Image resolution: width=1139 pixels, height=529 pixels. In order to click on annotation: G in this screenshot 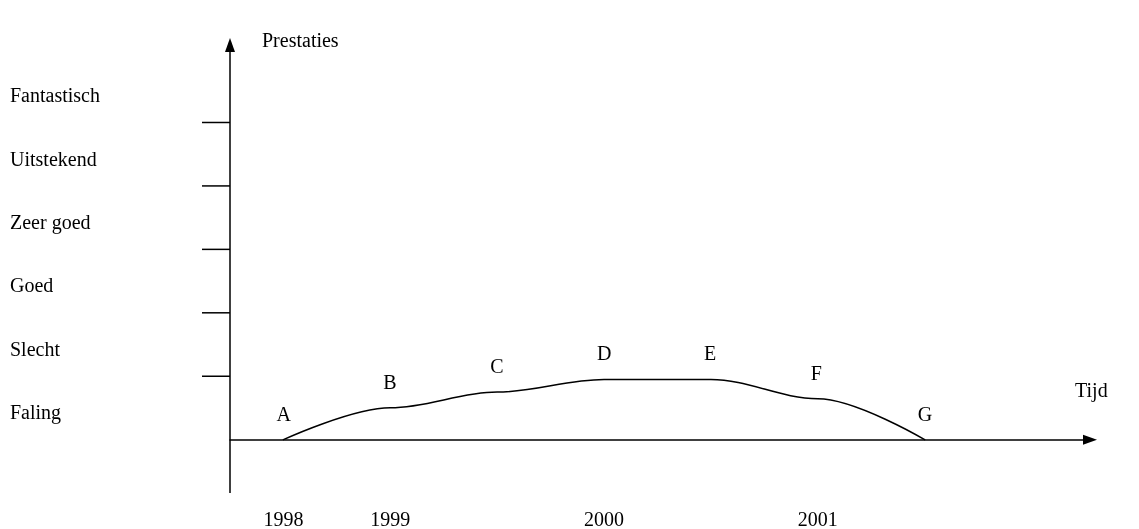, I will do `click(925, 413)`.